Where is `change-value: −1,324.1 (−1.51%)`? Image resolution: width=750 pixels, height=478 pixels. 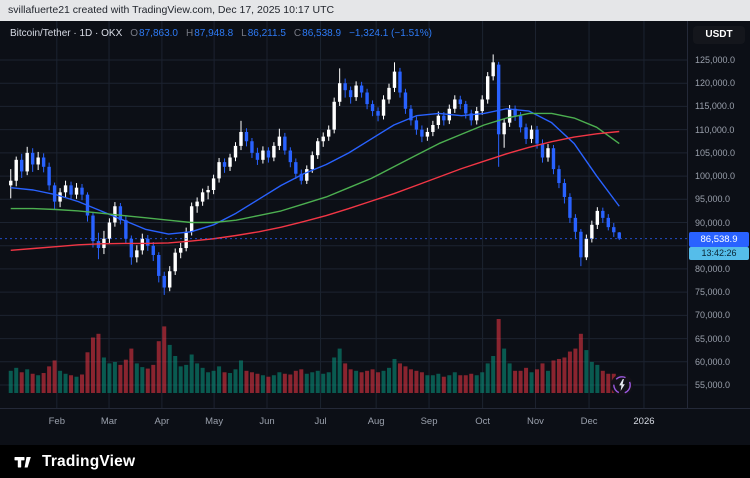 change-value: −1,324.1 (−1.51%) is located at coordinates (390, 33).